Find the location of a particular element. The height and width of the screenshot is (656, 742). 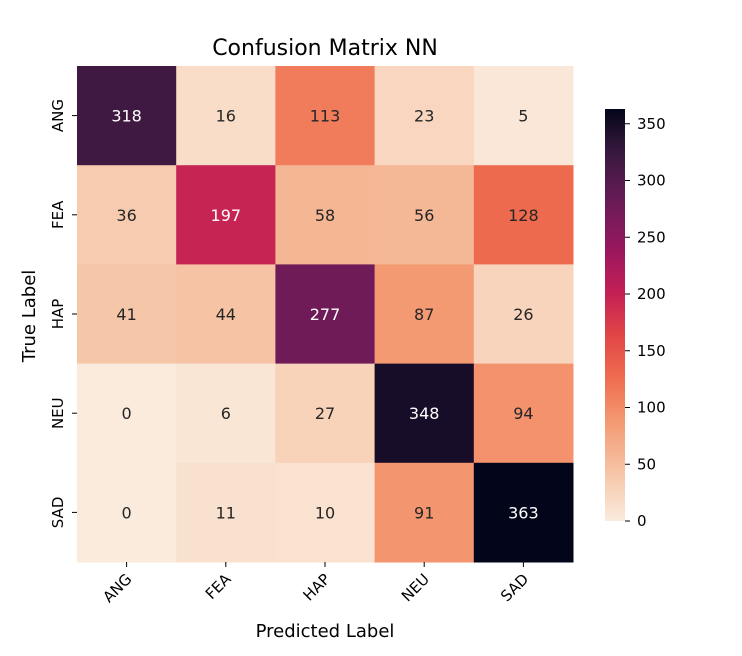

cell-value-label: 16 is located at coordinates (226, 116).